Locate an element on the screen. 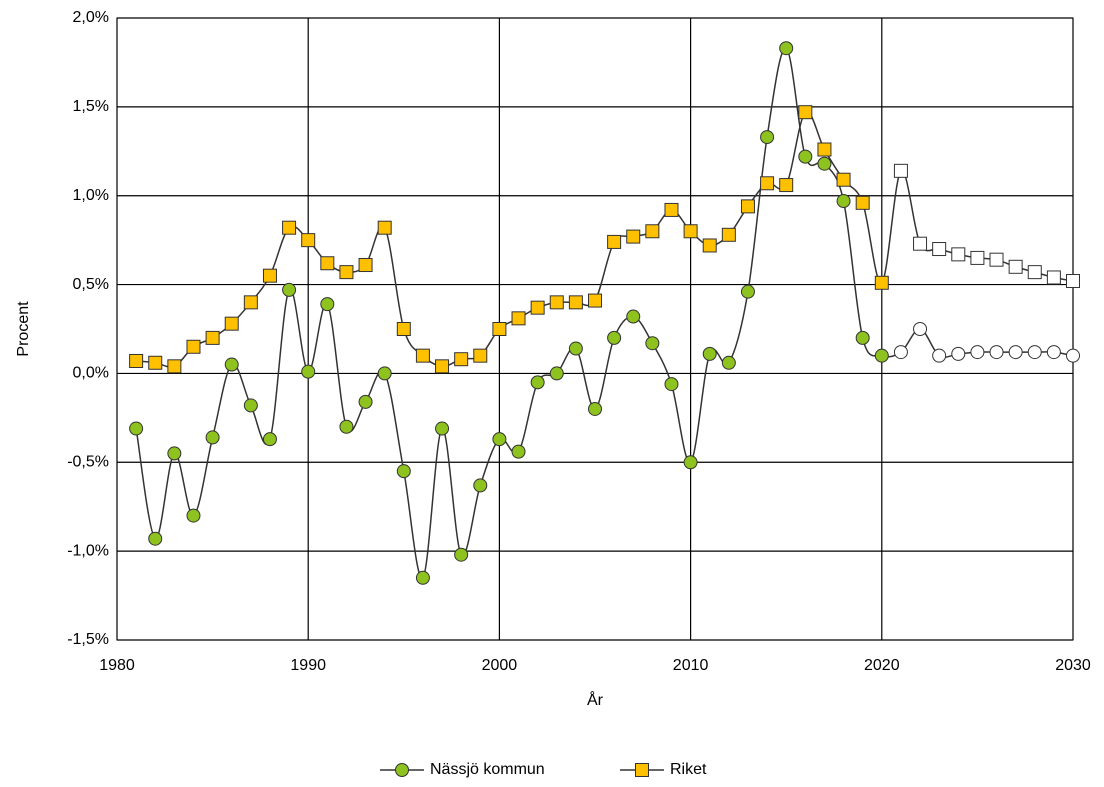  x-tick-label: 2030 is located at coordinates (1073, 665).